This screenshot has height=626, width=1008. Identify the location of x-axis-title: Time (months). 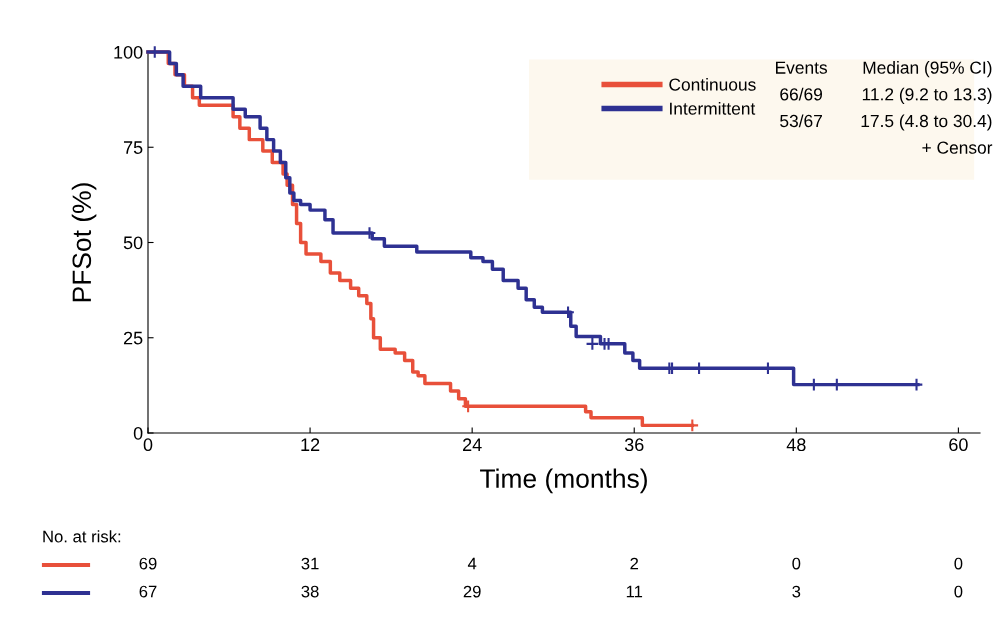
(563, 481).